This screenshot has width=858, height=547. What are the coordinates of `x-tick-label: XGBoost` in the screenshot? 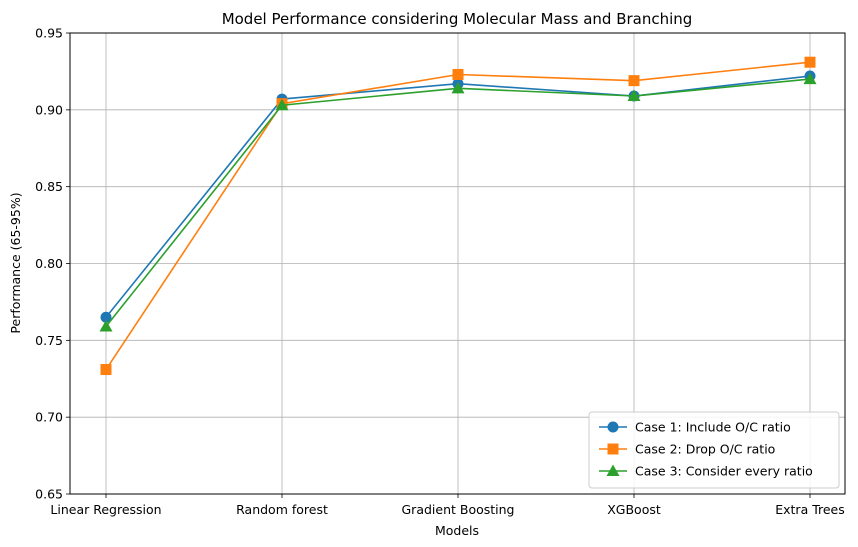 It's located at (634, 509).